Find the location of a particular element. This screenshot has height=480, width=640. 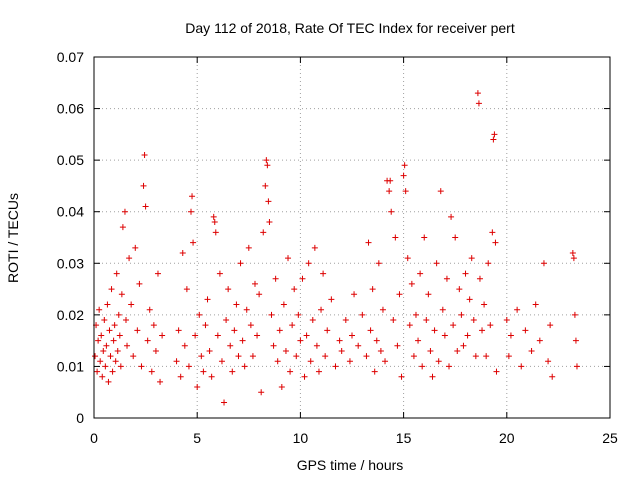

y-tick-label: 0.04 is located at coordinates (70, 212).